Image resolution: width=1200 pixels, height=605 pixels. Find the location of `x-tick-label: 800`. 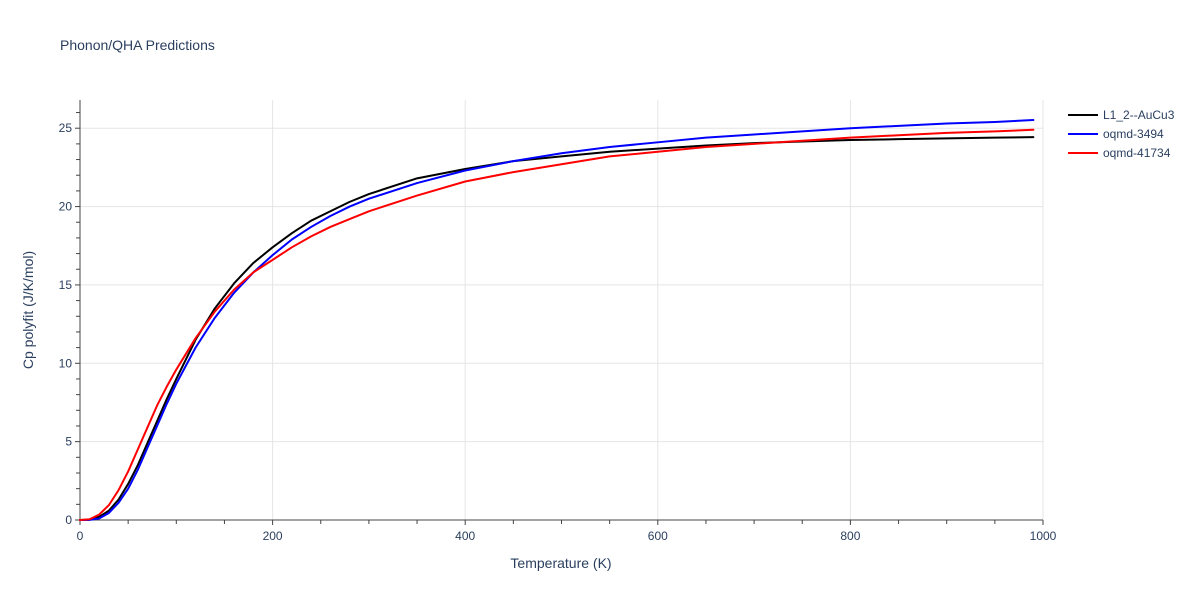

x-tick-label: 800 is located at coordinates (850, 536).